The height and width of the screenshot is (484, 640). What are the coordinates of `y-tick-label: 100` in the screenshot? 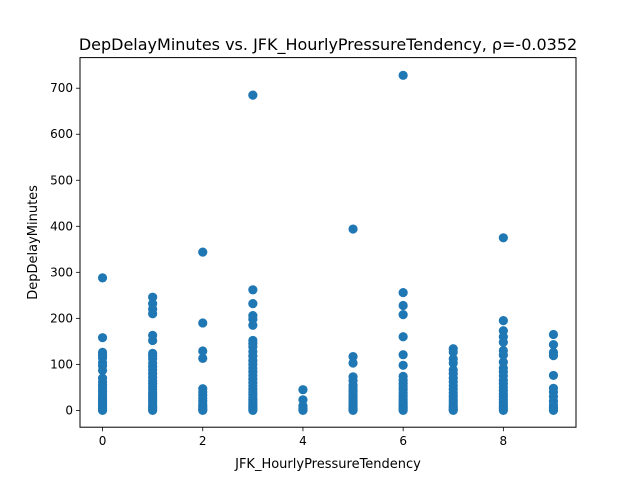 It's located at (61, 364).